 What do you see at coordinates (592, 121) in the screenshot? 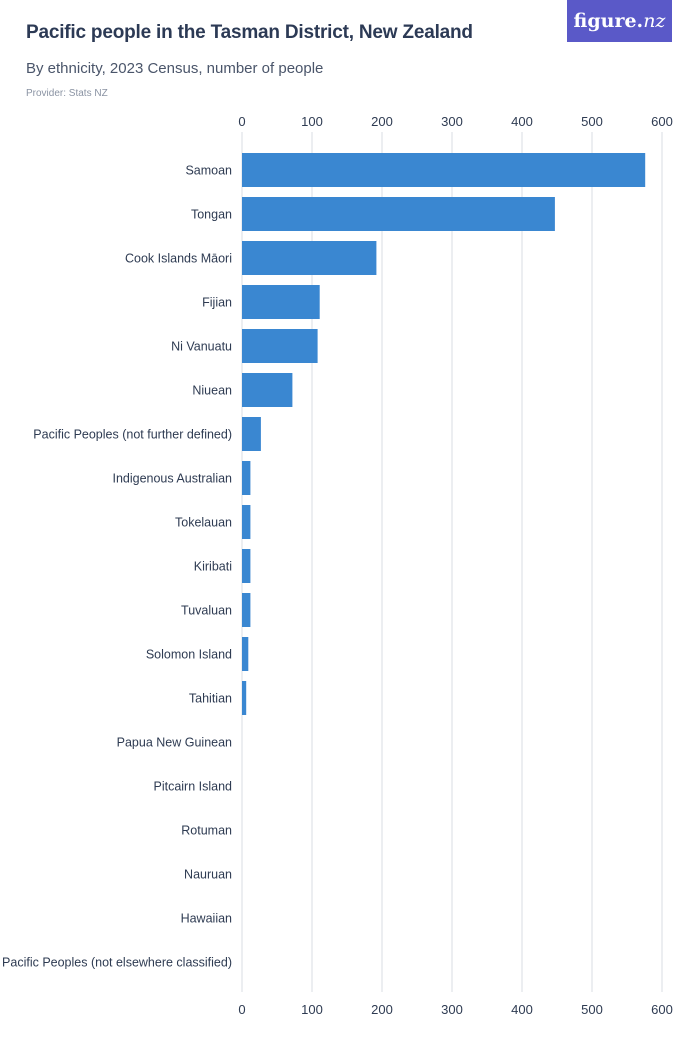
I see `x-tick-label-top: 500` at bounding box center [592, 121].